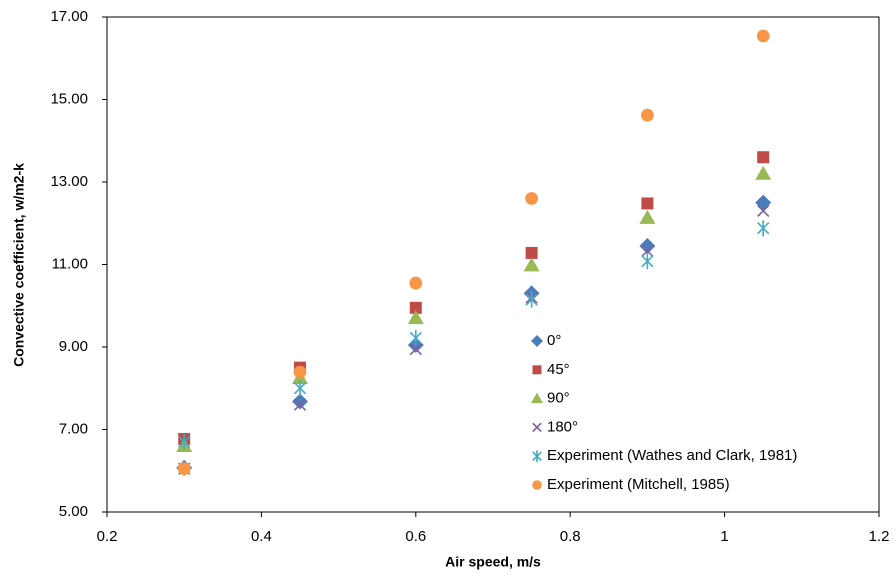 The image size is (896, 580). What do you see at coordinates (415, 536) in the screenshot?
I see `x-tick-label: 0.6` at bounding box center [415, 536].